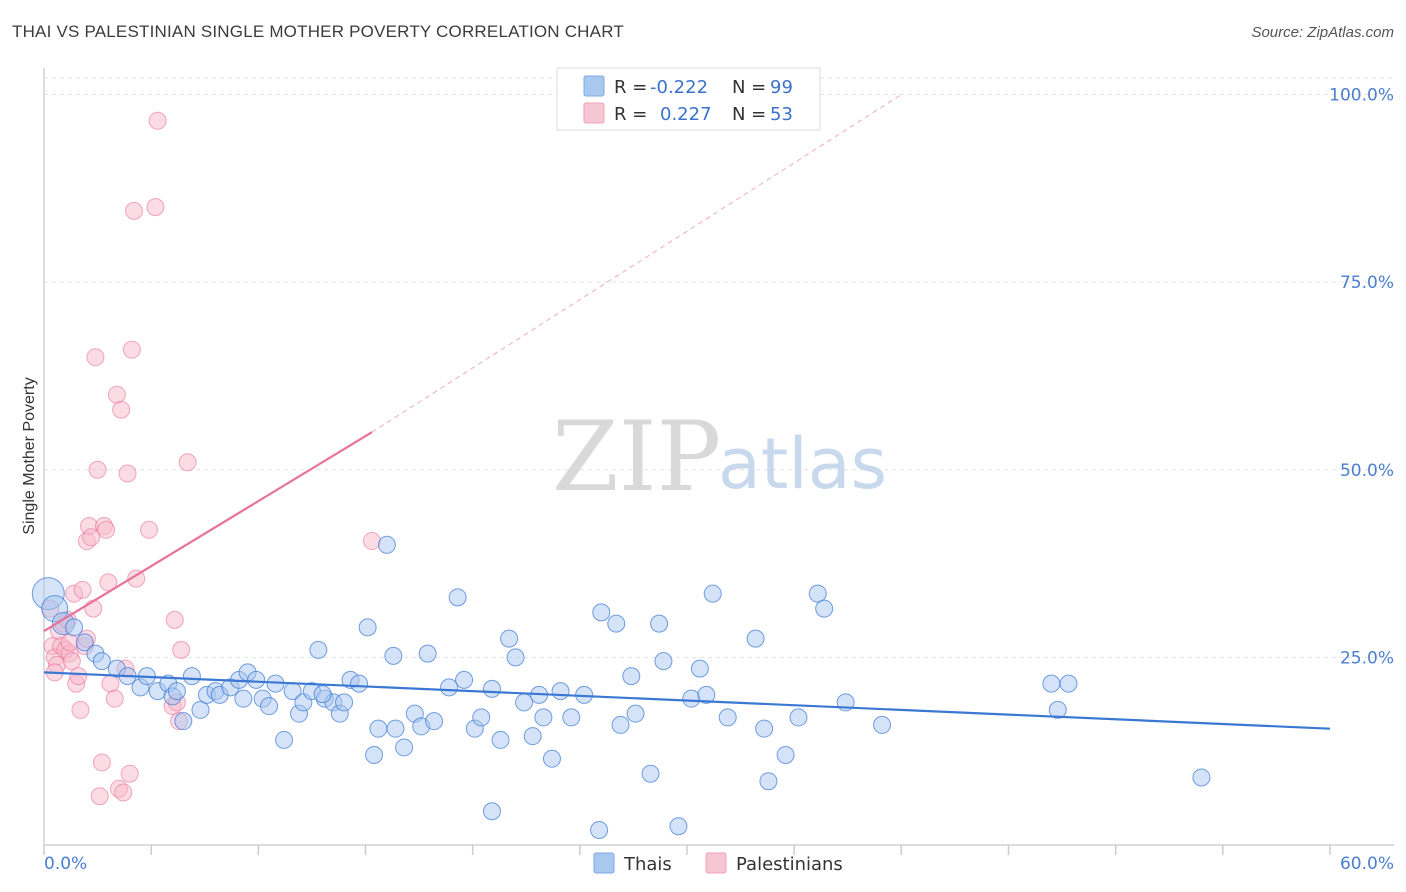  I want to click on legend-n-label-1: N =, so click(749, 87).